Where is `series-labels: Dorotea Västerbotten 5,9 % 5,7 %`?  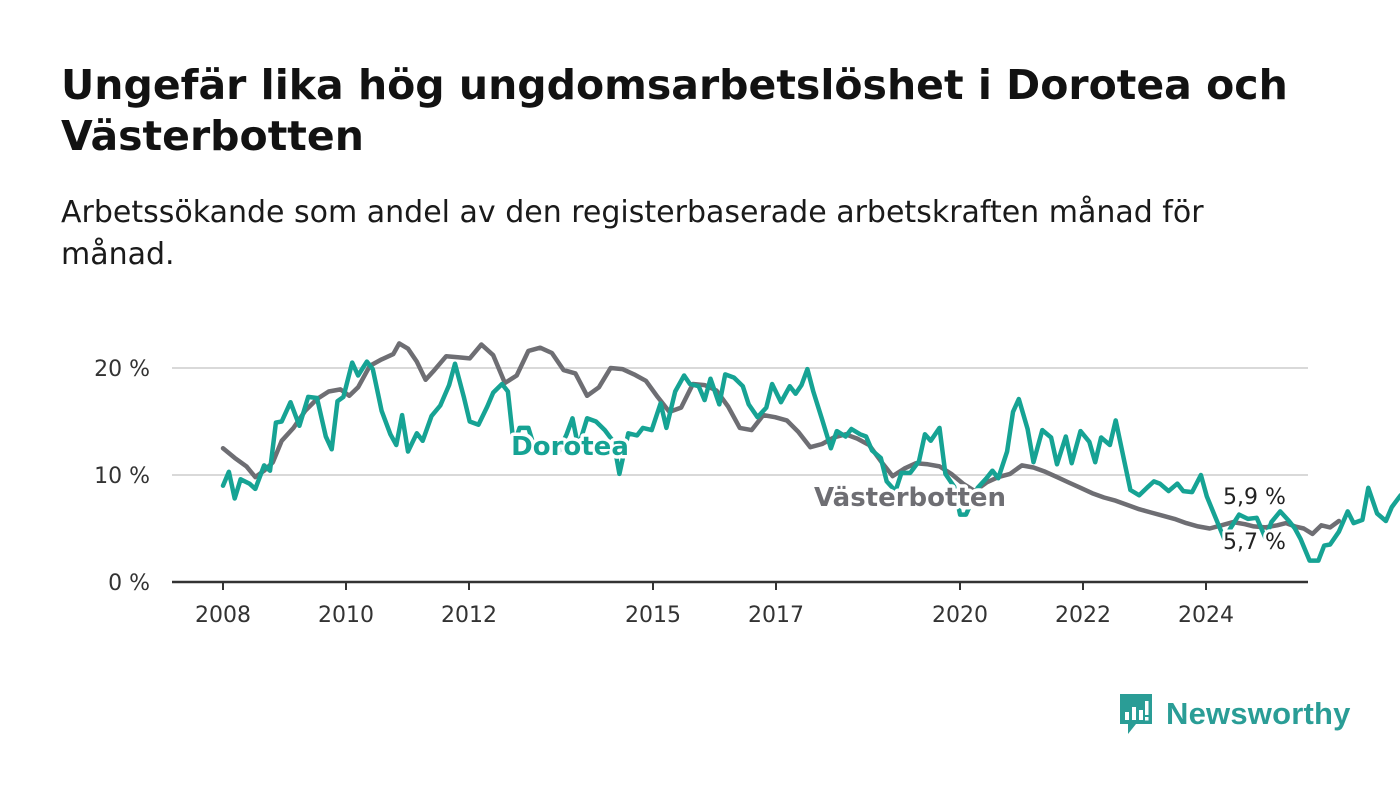
series-labels: Dorotea Västerbotten 5,9 % 5,7 % is located at coordinates (898, 494).